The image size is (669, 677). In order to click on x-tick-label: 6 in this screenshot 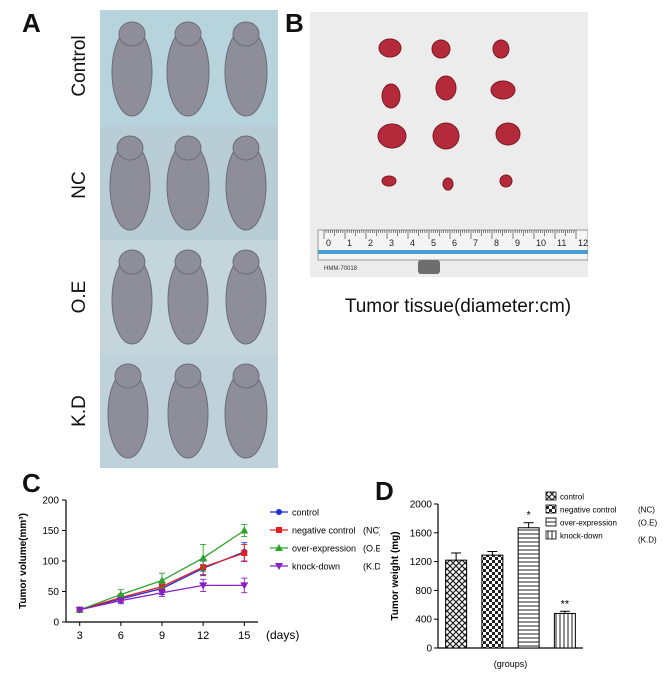, I will do `click(121, 636)`.